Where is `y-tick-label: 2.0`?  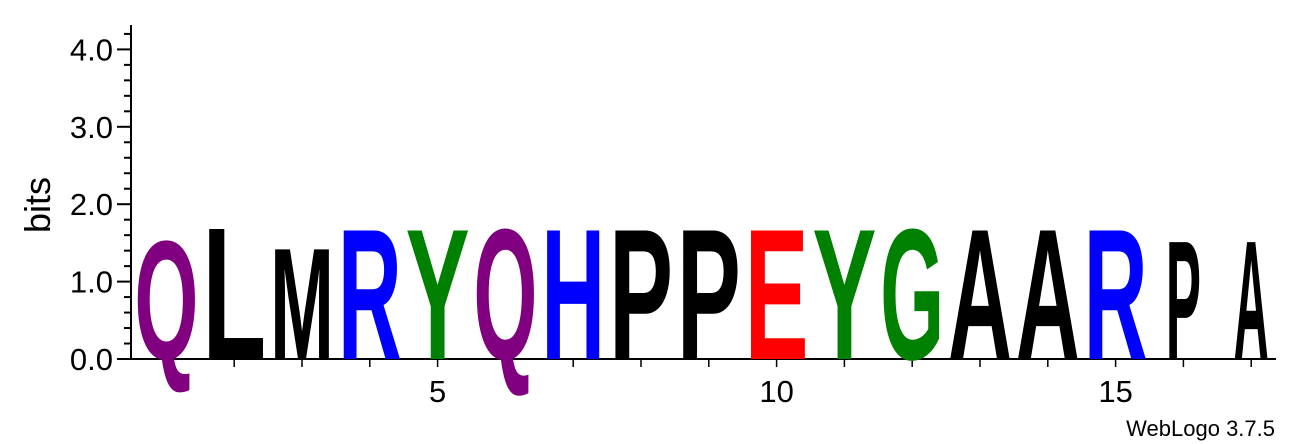 y-tick-label: 2.0 is located at coordinates (91, 204).